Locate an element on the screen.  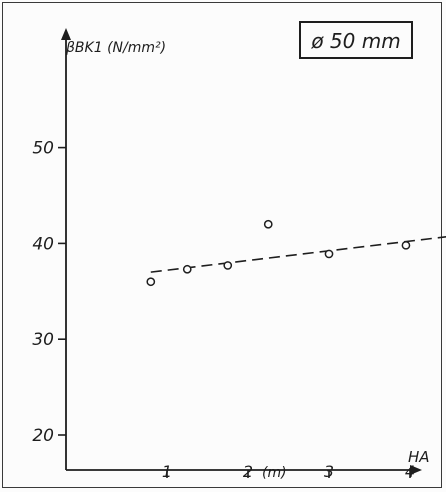
x-tick-label-1: 1 is located at coordinates (167, 471).